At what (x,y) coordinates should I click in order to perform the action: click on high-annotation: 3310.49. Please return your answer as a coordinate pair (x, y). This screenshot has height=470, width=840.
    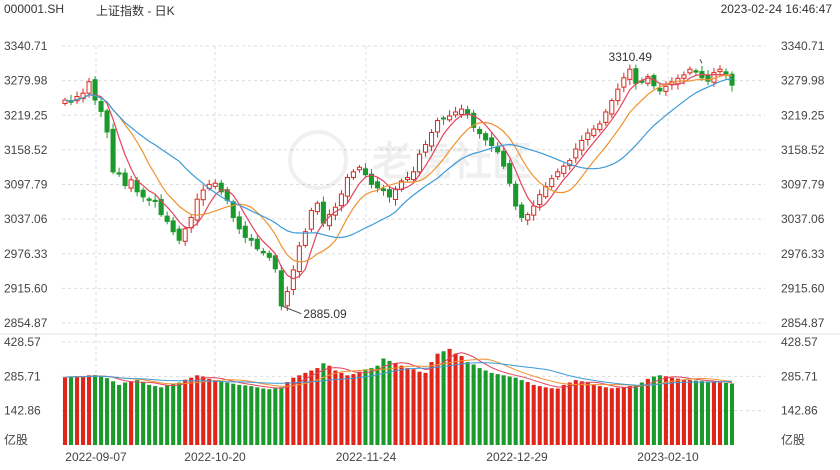
    Looking at the image, I should click on (631, 57).